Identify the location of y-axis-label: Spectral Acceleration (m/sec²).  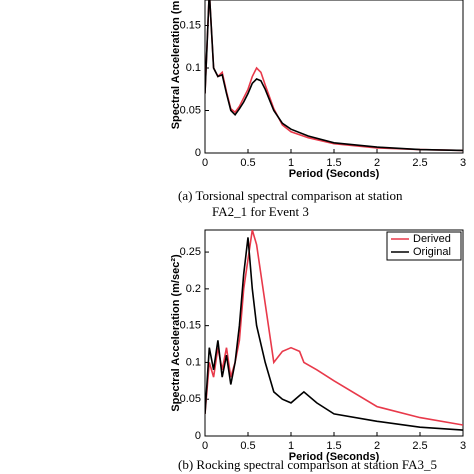
(176, 333).